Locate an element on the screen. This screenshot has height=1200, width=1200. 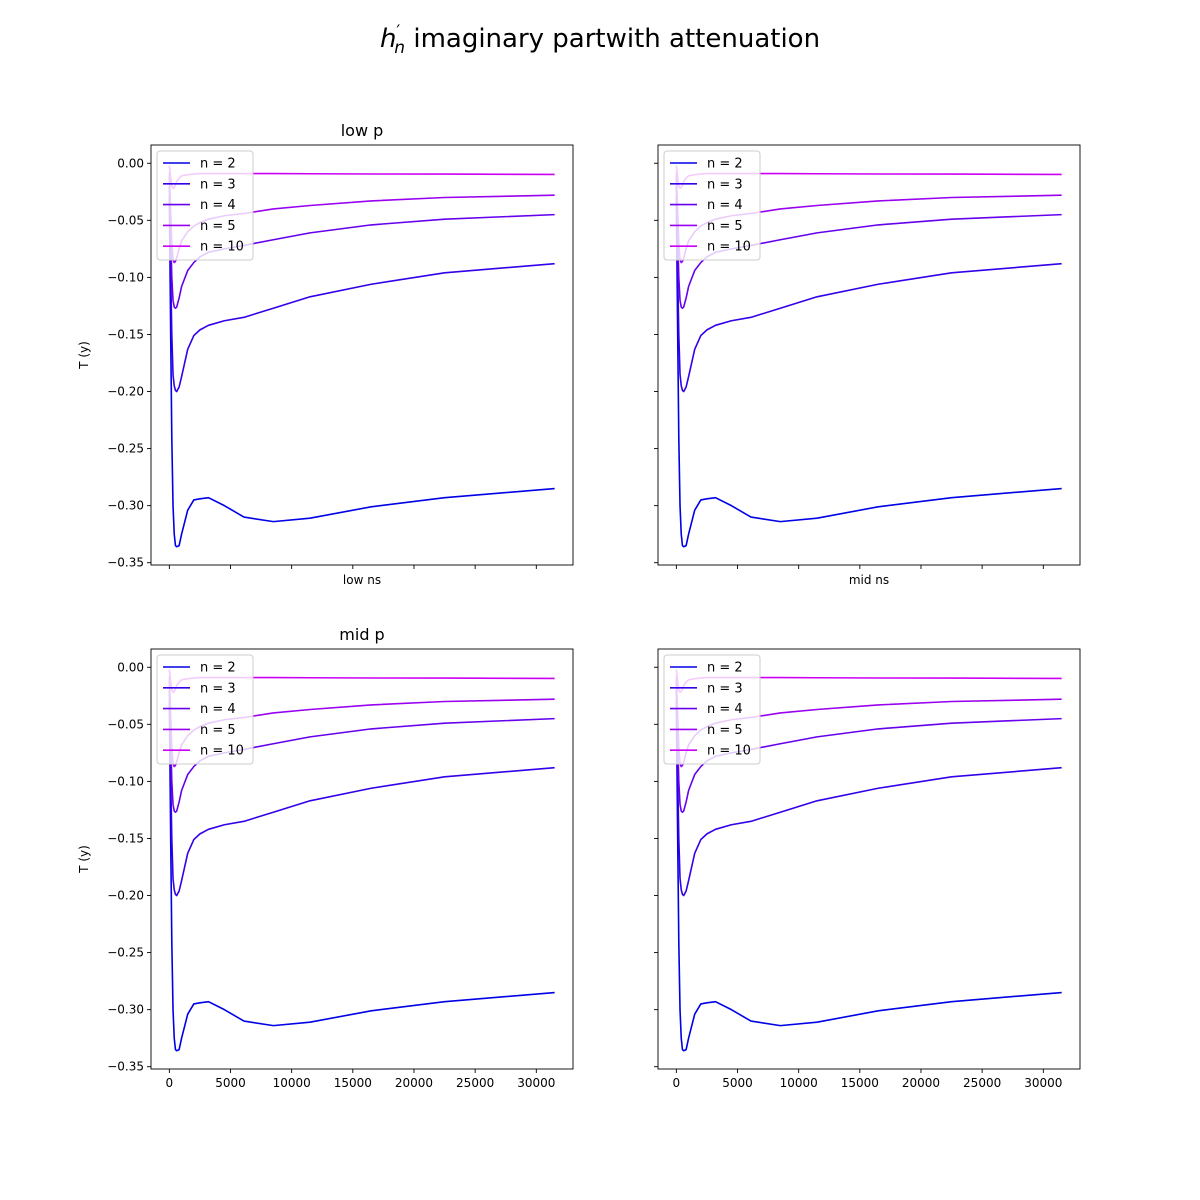
x-axis-label: mid ns is located at coordinates (869, 580).